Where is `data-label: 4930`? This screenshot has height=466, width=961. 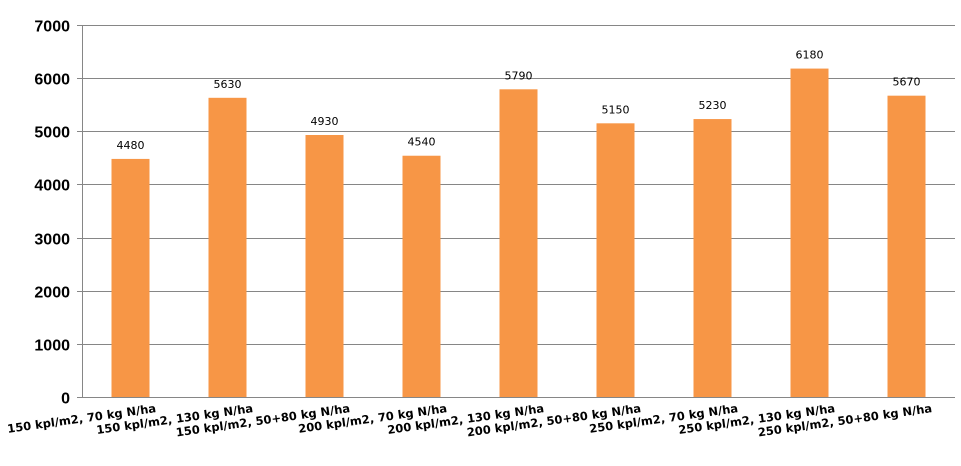
data-label: 4930 is located at coordinates (325, 121).